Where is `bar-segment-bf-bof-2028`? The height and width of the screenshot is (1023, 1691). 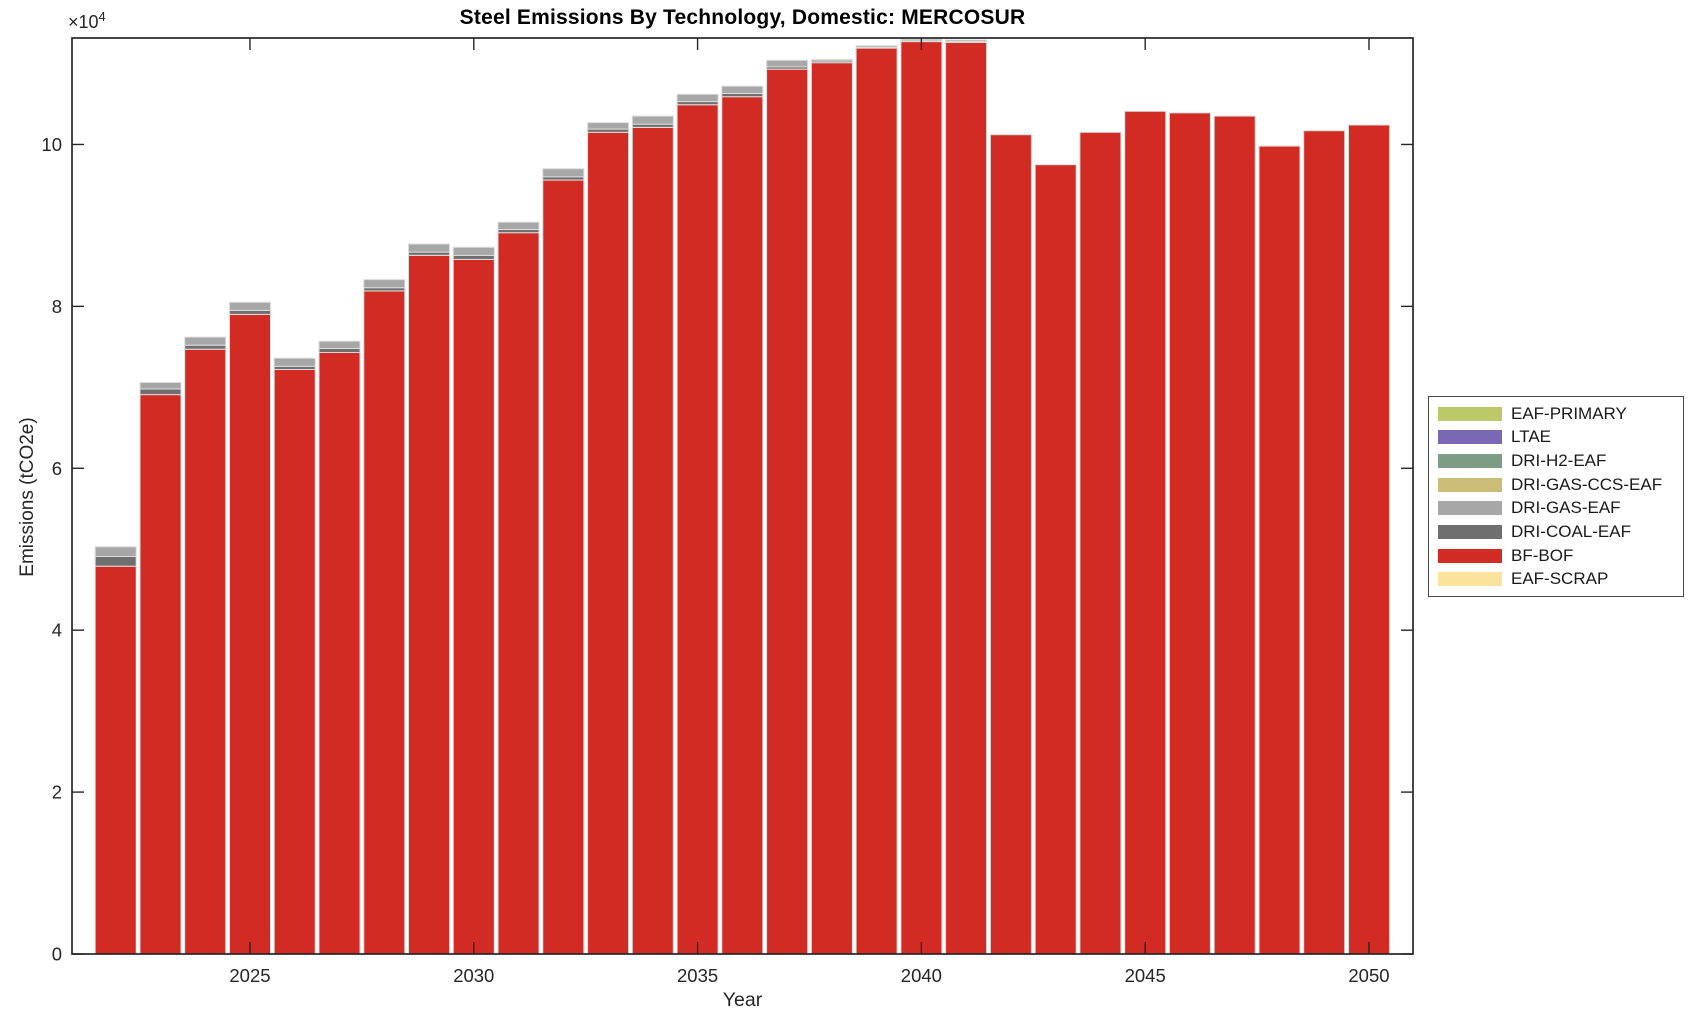
bar-segment-bf-bof-2028 is located at coordinates (384, 622).